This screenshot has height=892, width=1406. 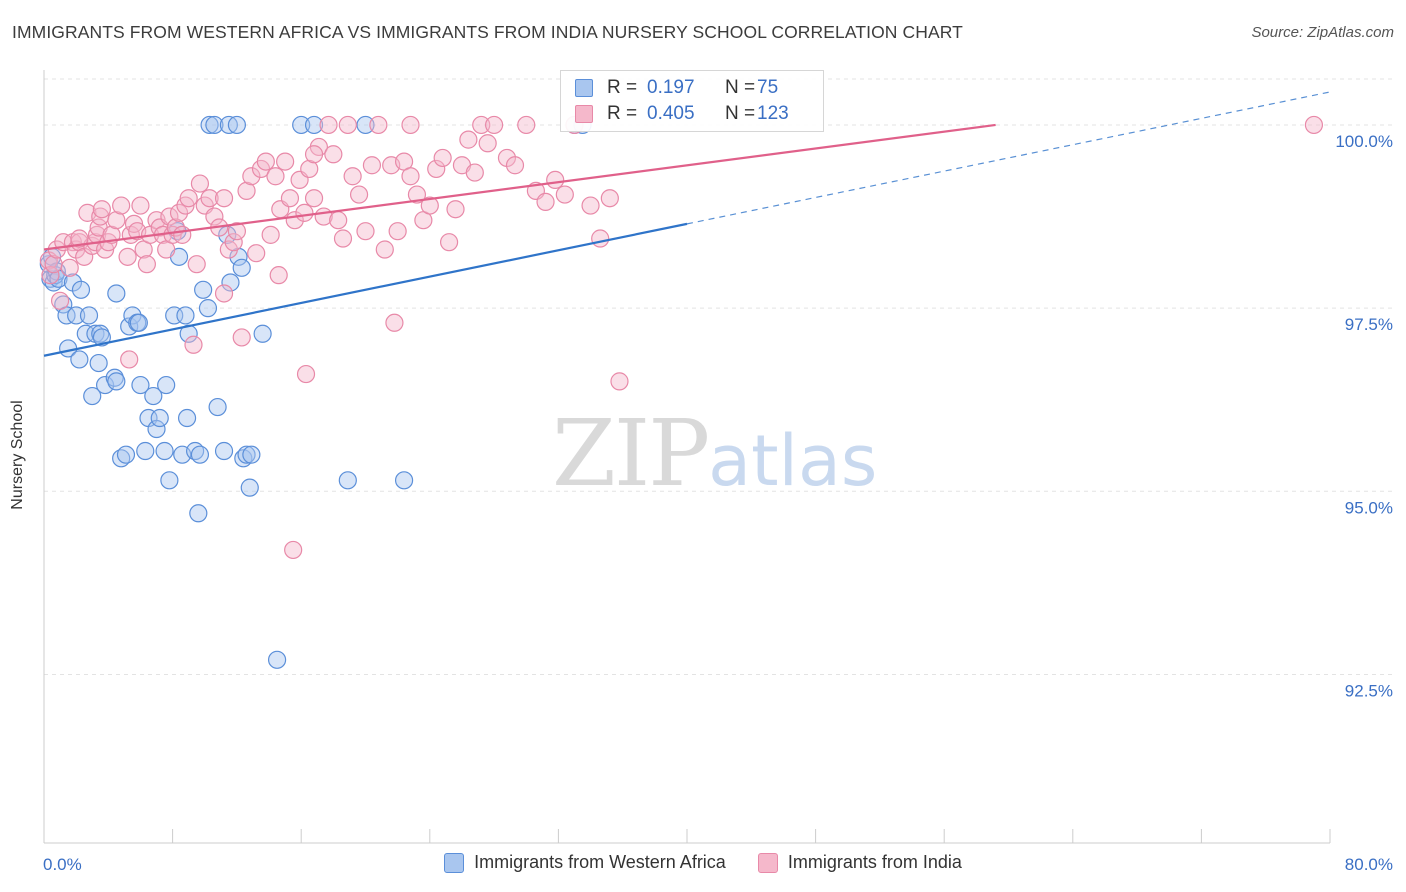 I want to click on source-label: Source: ZipAtlas.com, so click(x=1322, y=32).